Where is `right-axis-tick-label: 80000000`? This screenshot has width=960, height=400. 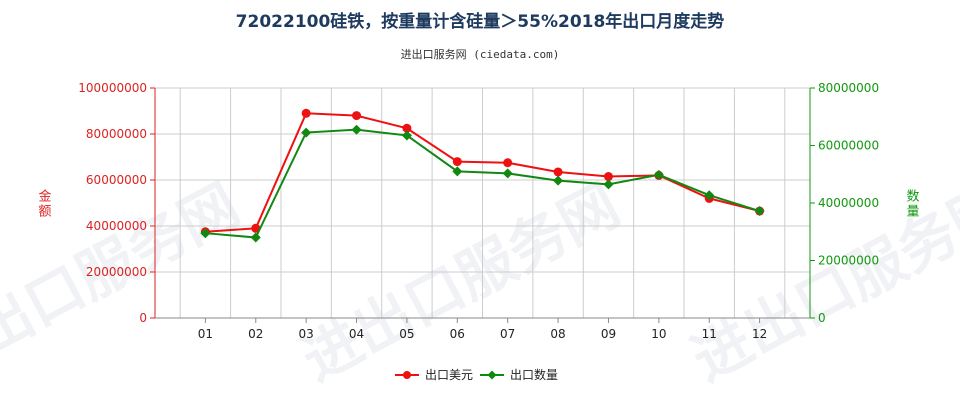
right-axis-tick-label: 80000000 is located at coordinates (848, 88).